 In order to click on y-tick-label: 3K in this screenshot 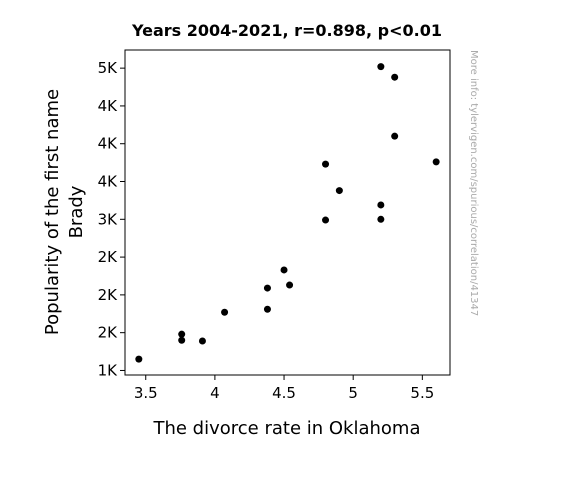, I will do `click(108, 219)`.